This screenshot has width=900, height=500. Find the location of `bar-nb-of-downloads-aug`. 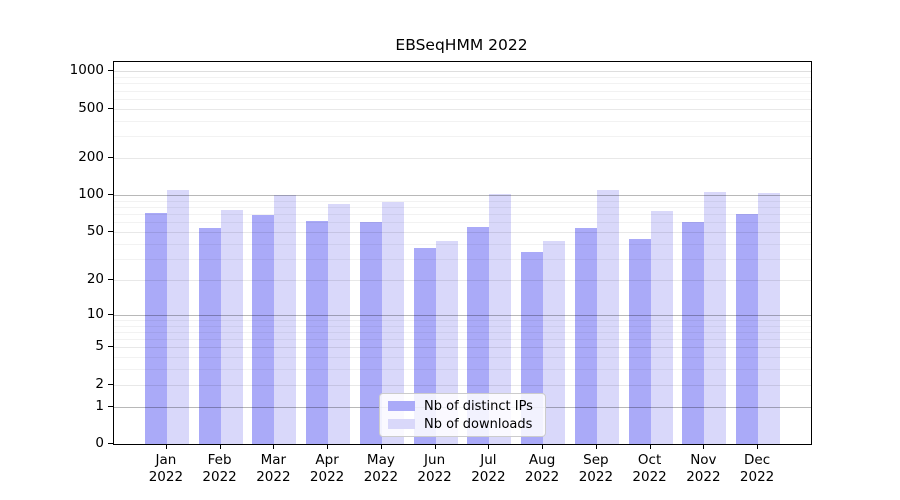

bar-nb-of-downloads-aug is located at coordinates (554, 342).